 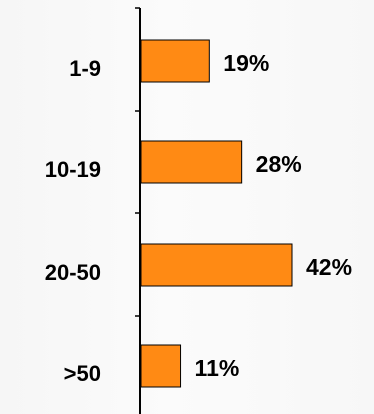 What do you see at coordinates (73, 272) in the screenshot?
I see `category-label: 20-50` at bounding box center [73, 272].